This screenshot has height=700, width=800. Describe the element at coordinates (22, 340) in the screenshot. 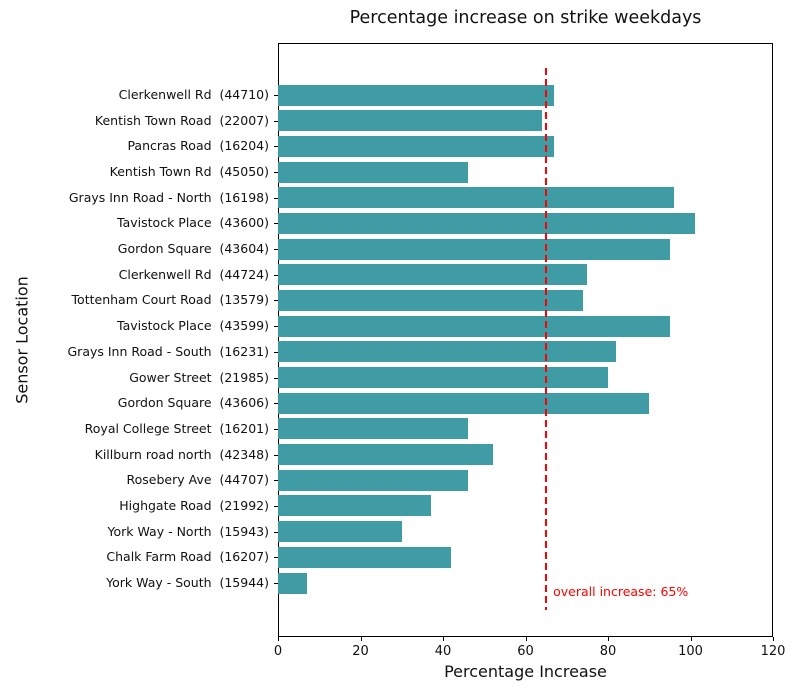

I see `y-axis-label: Sensor Location` at that location.